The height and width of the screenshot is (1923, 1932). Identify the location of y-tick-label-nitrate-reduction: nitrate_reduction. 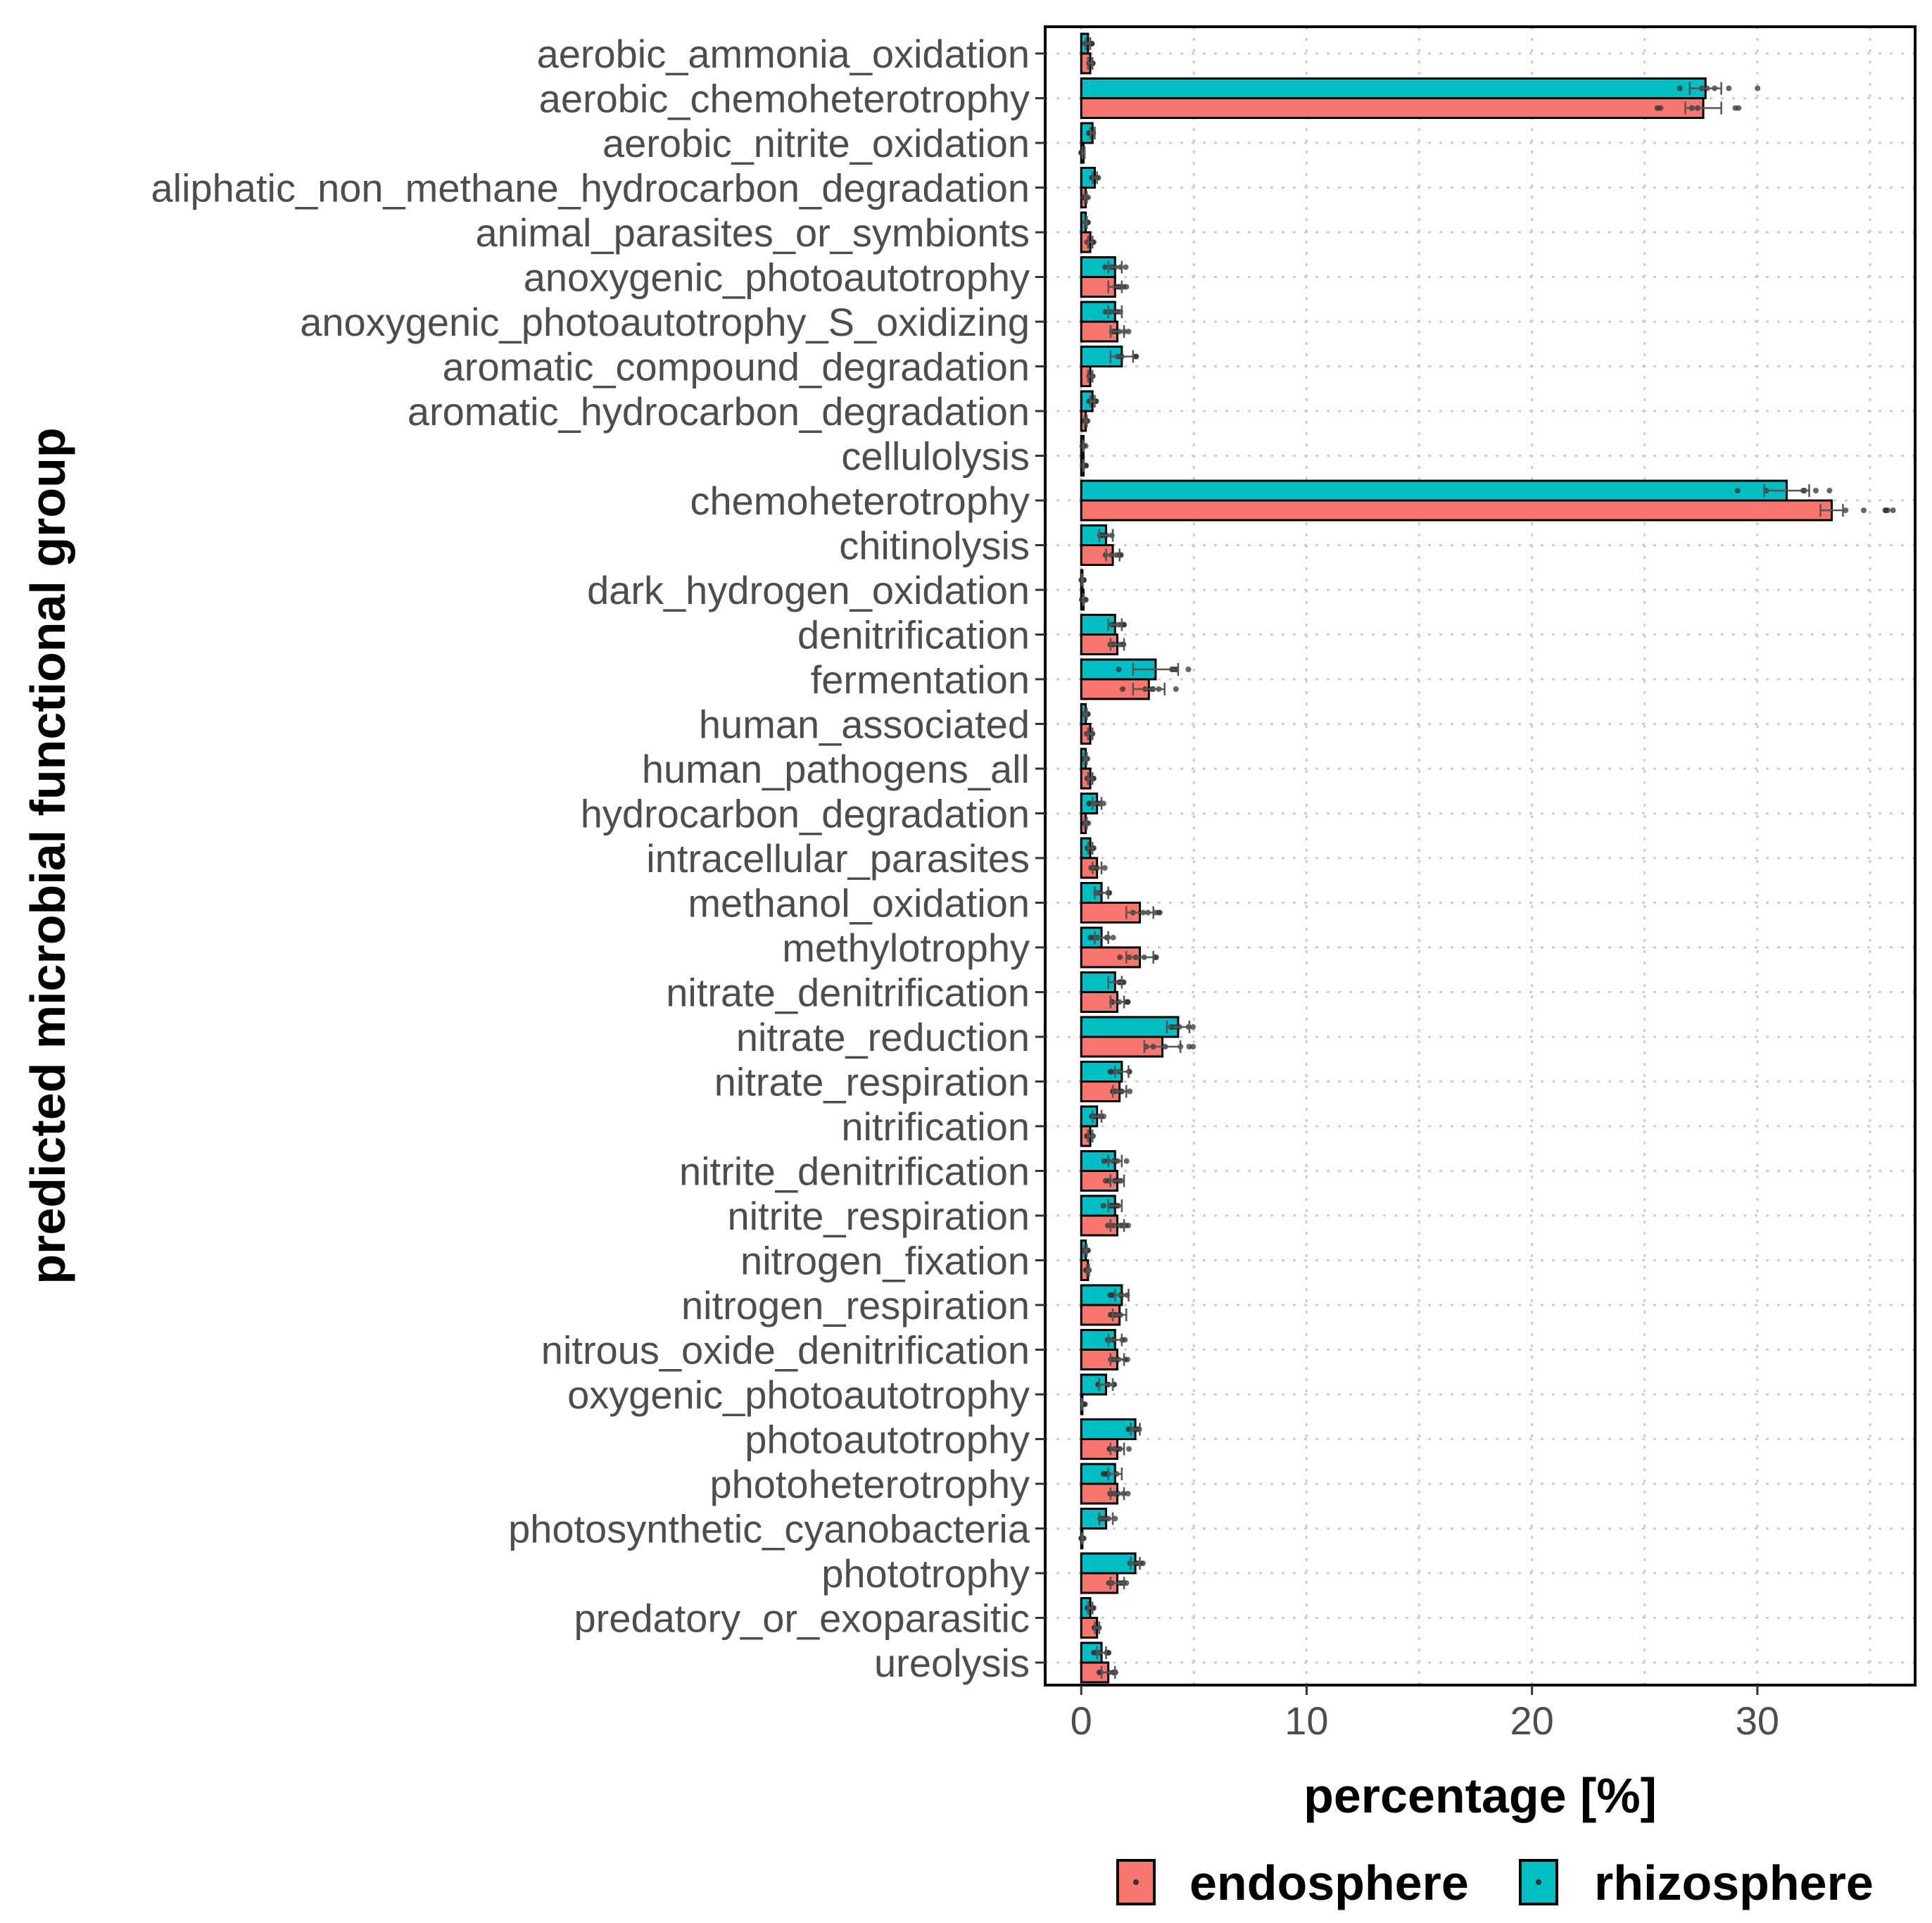
(883, 1037).